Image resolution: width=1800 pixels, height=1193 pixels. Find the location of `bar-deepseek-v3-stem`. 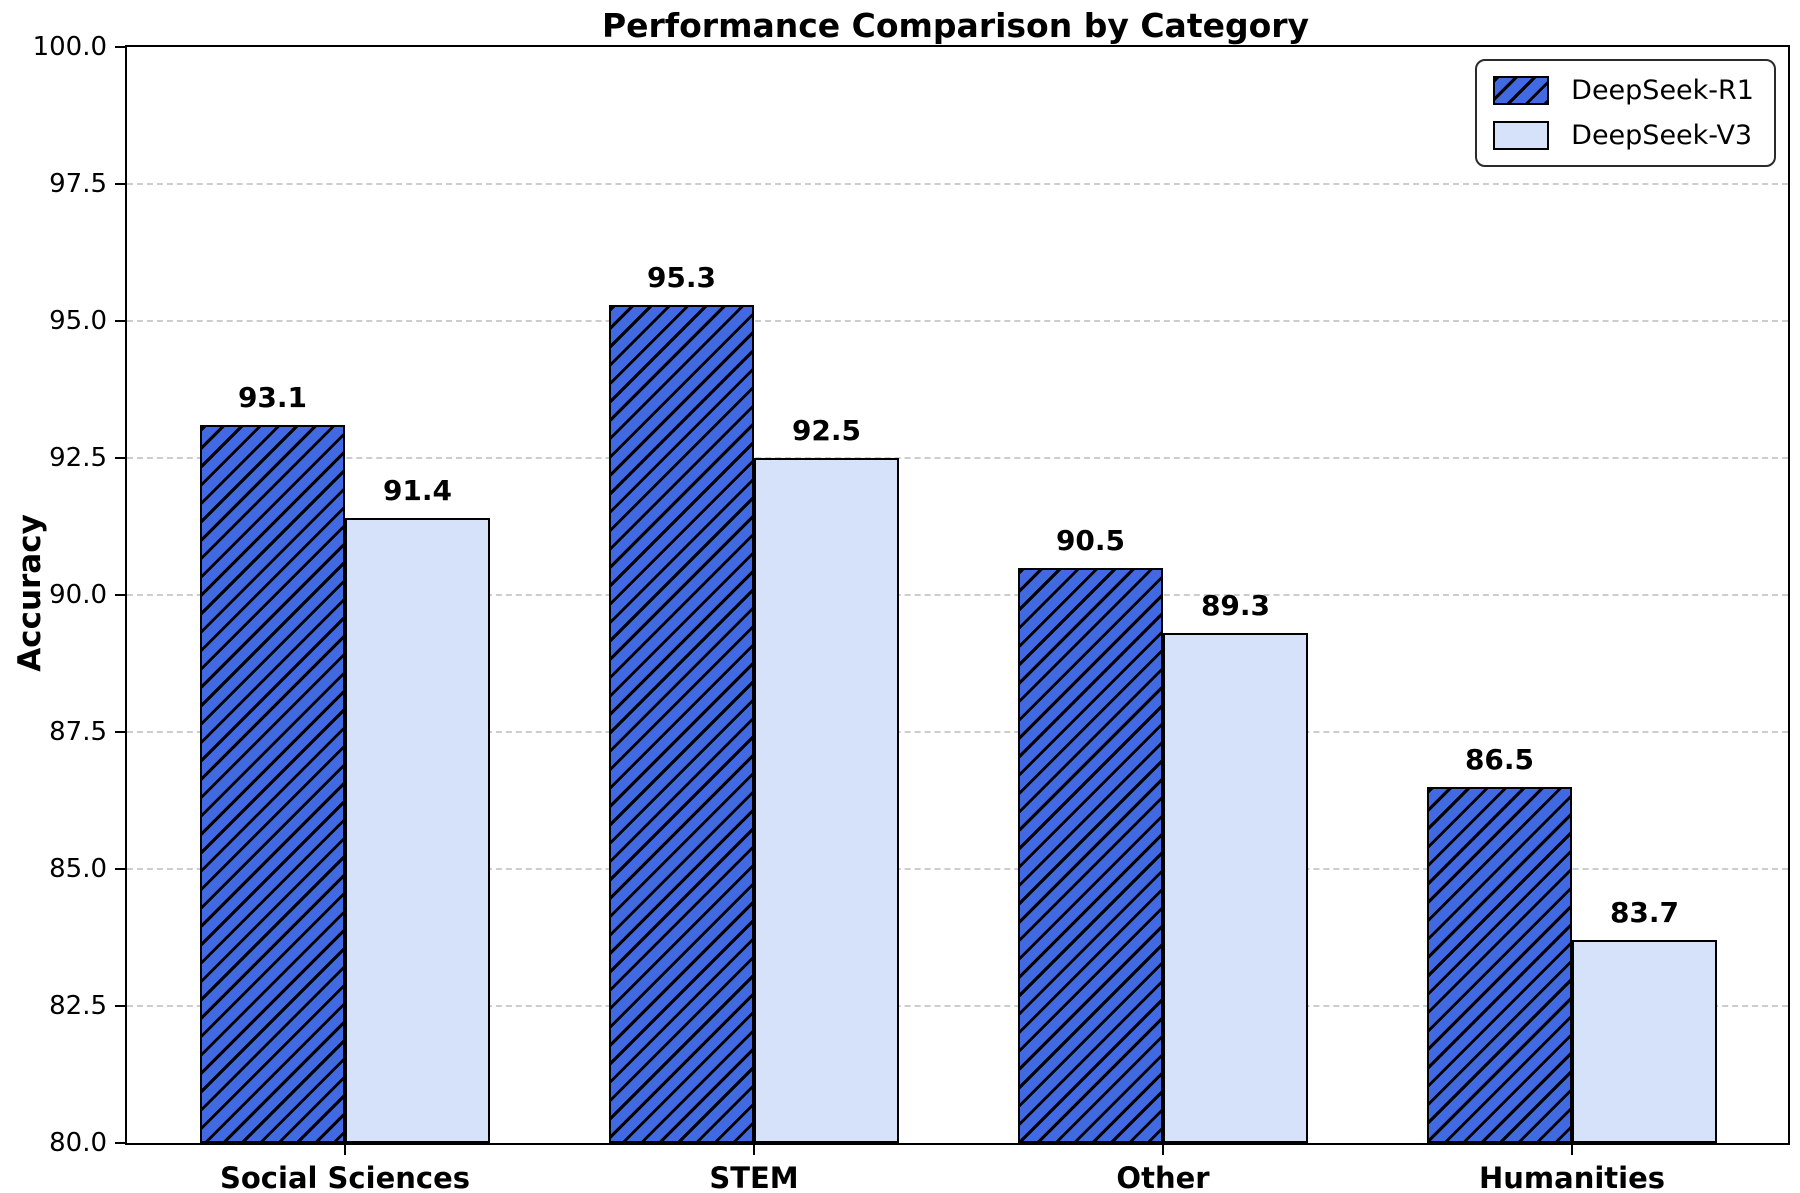

bar-deepseek-v3-stem is located at coordinates (826, 800).